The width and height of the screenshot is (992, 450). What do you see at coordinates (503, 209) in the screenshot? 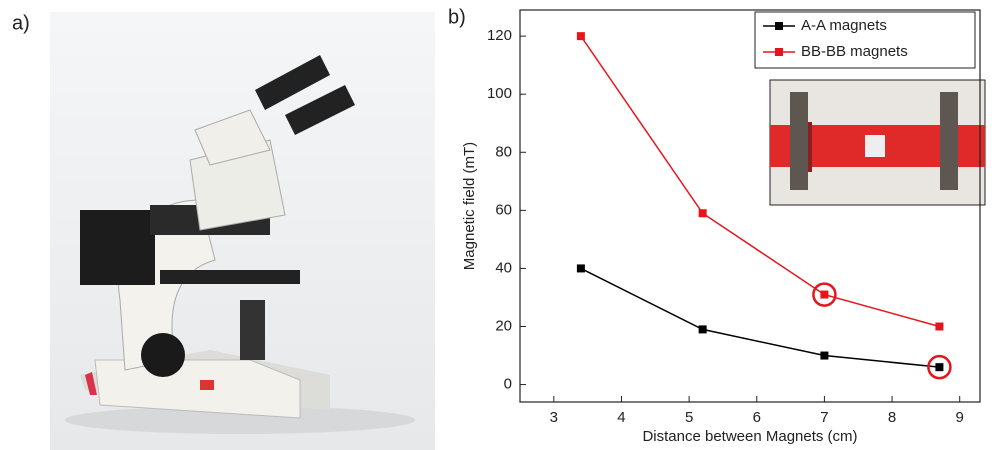
I see `y-tick-label: 60` at bounding box center [503, 209].